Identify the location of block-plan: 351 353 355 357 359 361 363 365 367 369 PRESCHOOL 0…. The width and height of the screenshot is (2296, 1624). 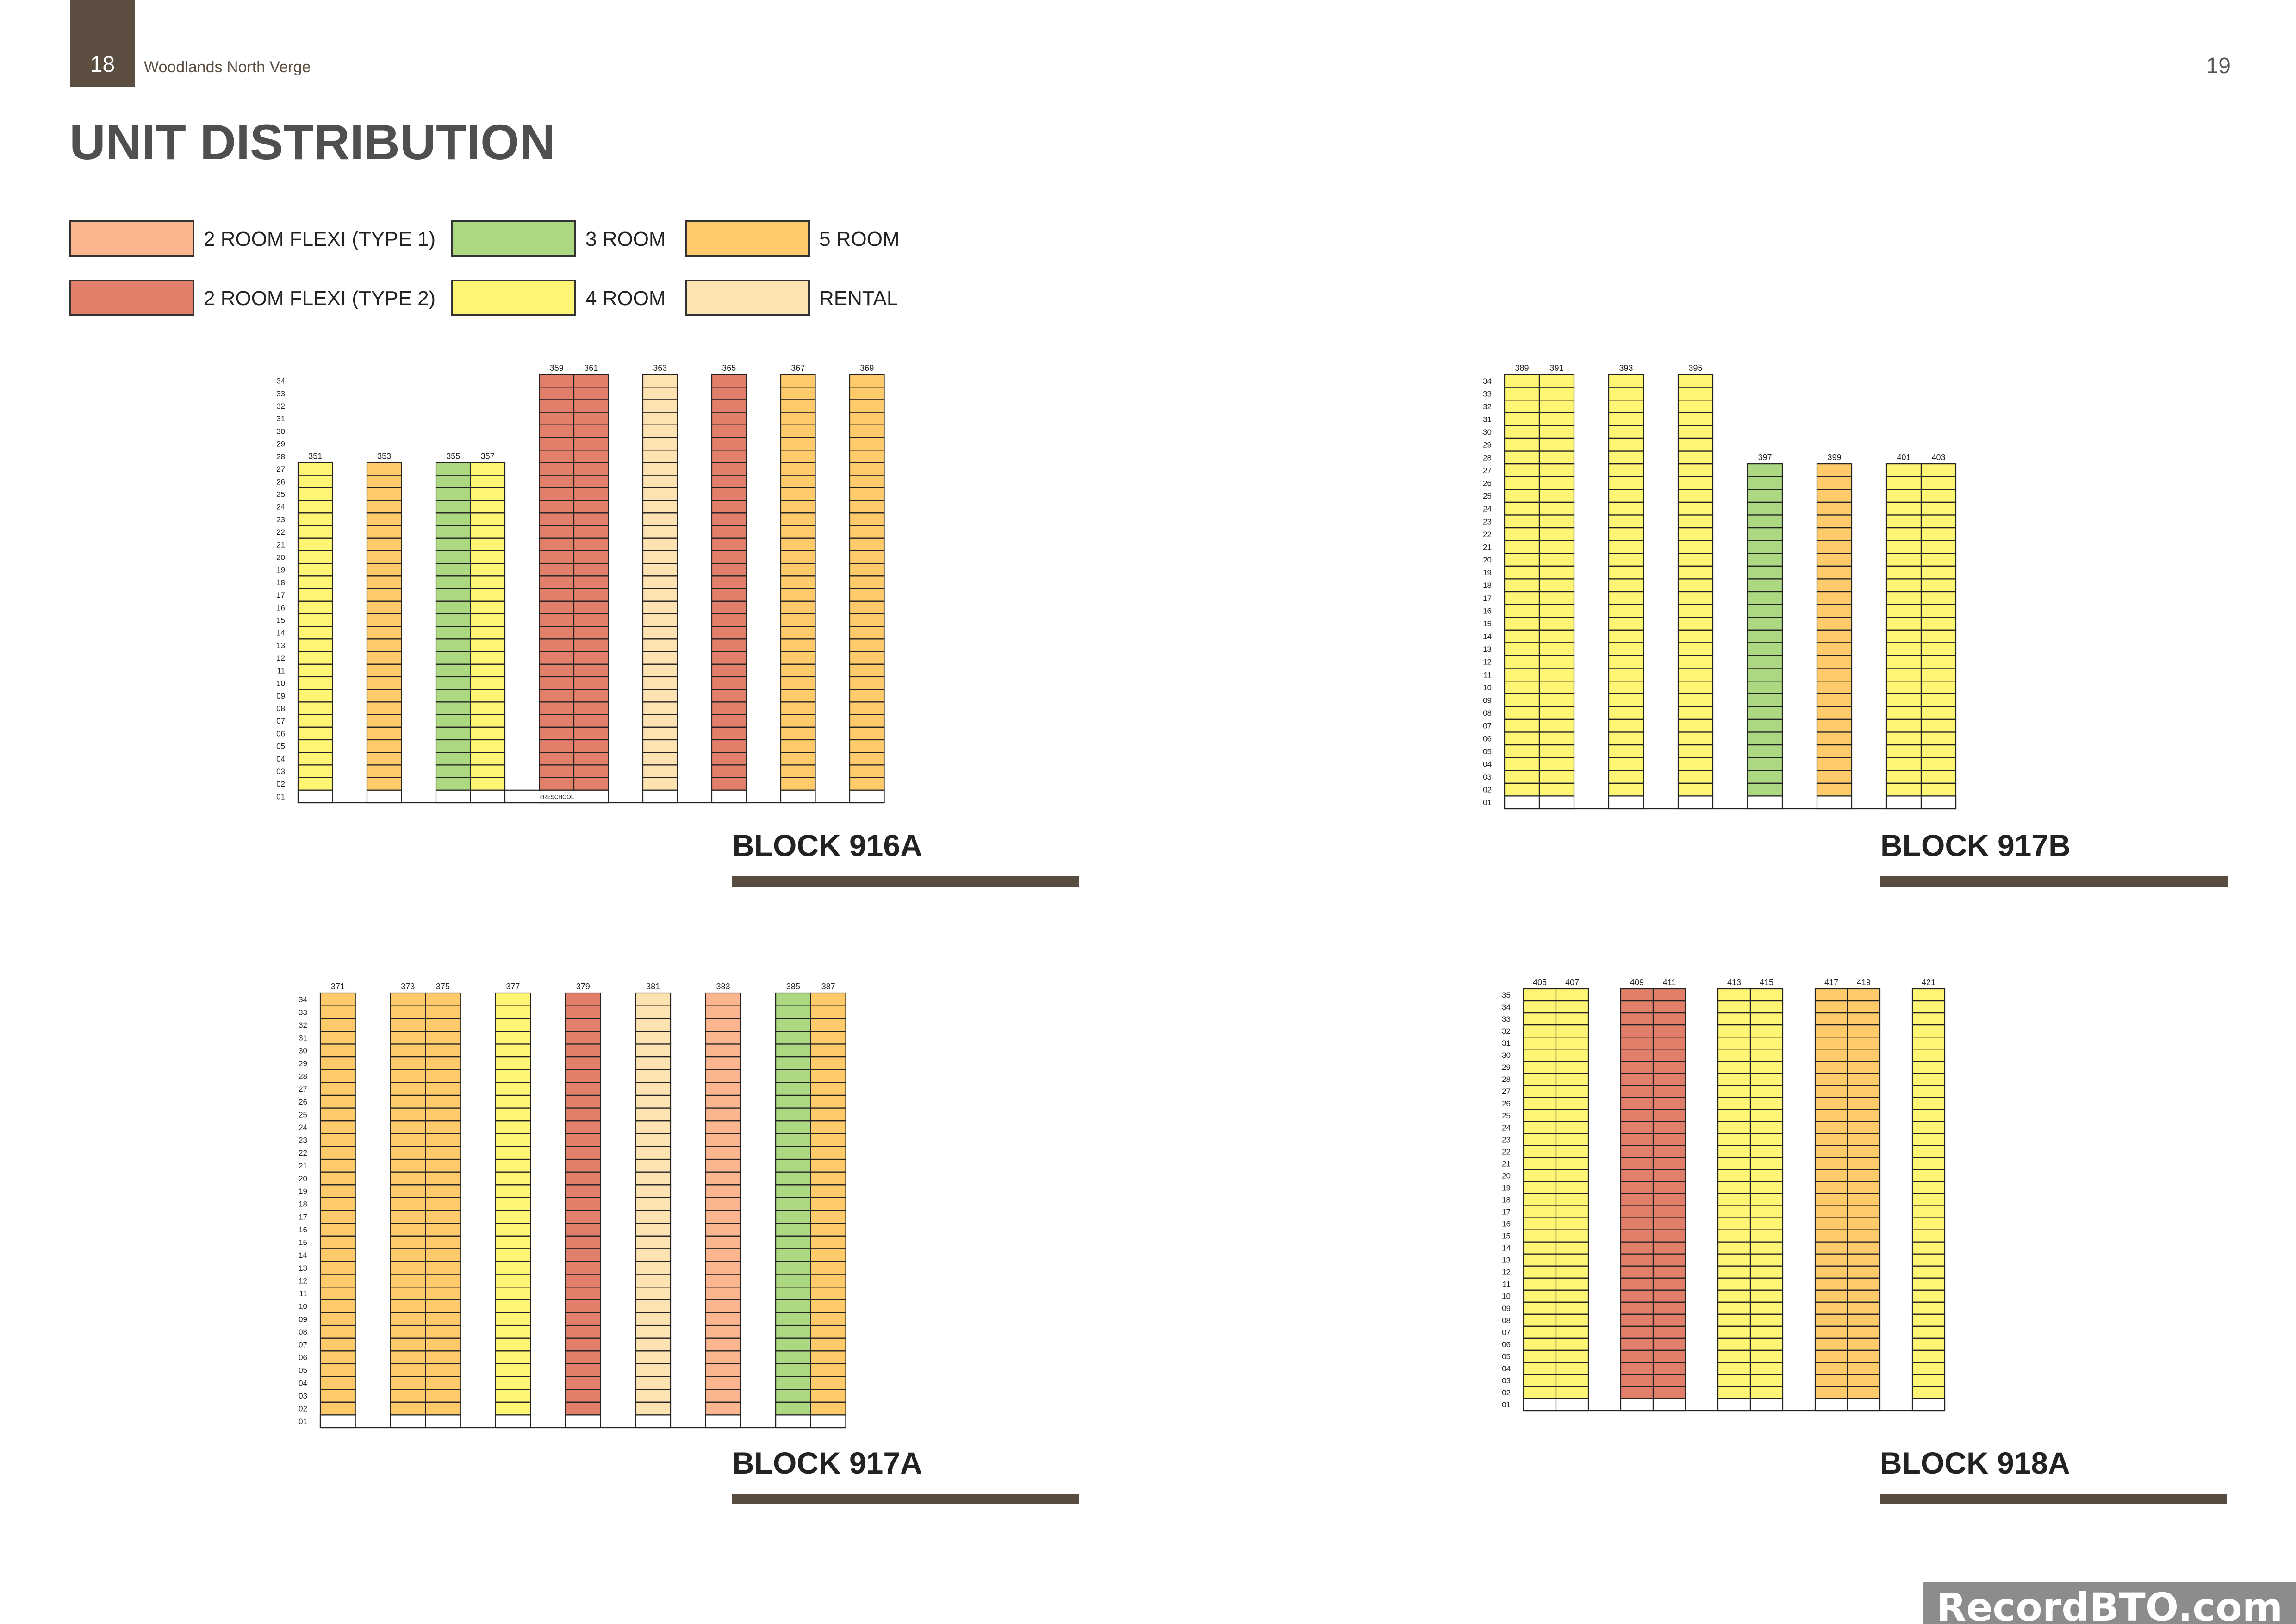
(580, 583).